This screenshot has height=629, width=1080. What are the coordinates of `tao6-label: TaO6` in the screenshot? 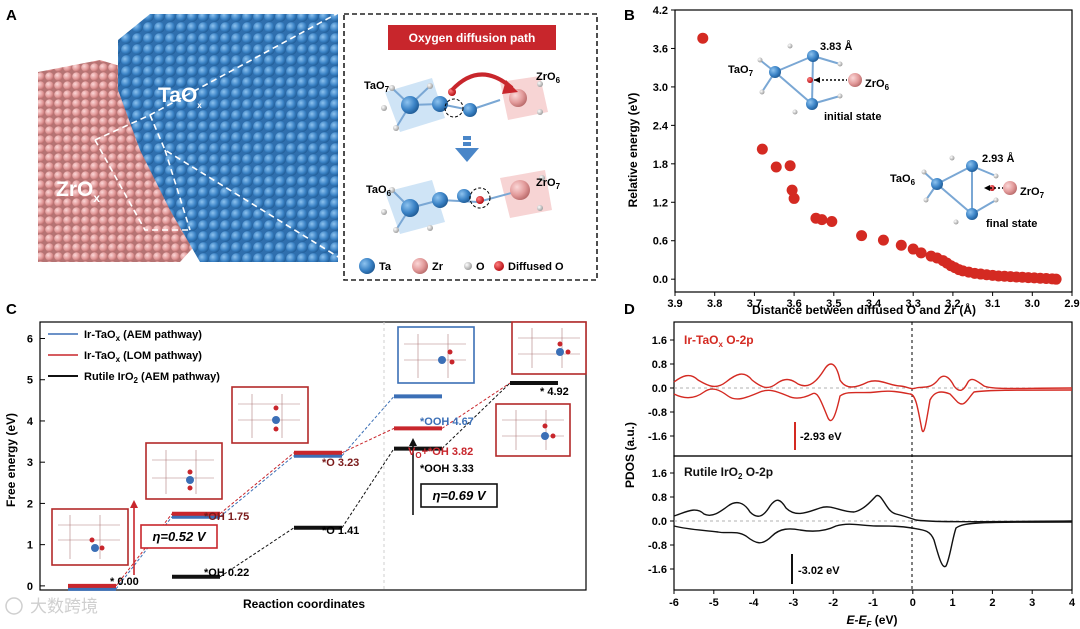 It's located at (379, 191).